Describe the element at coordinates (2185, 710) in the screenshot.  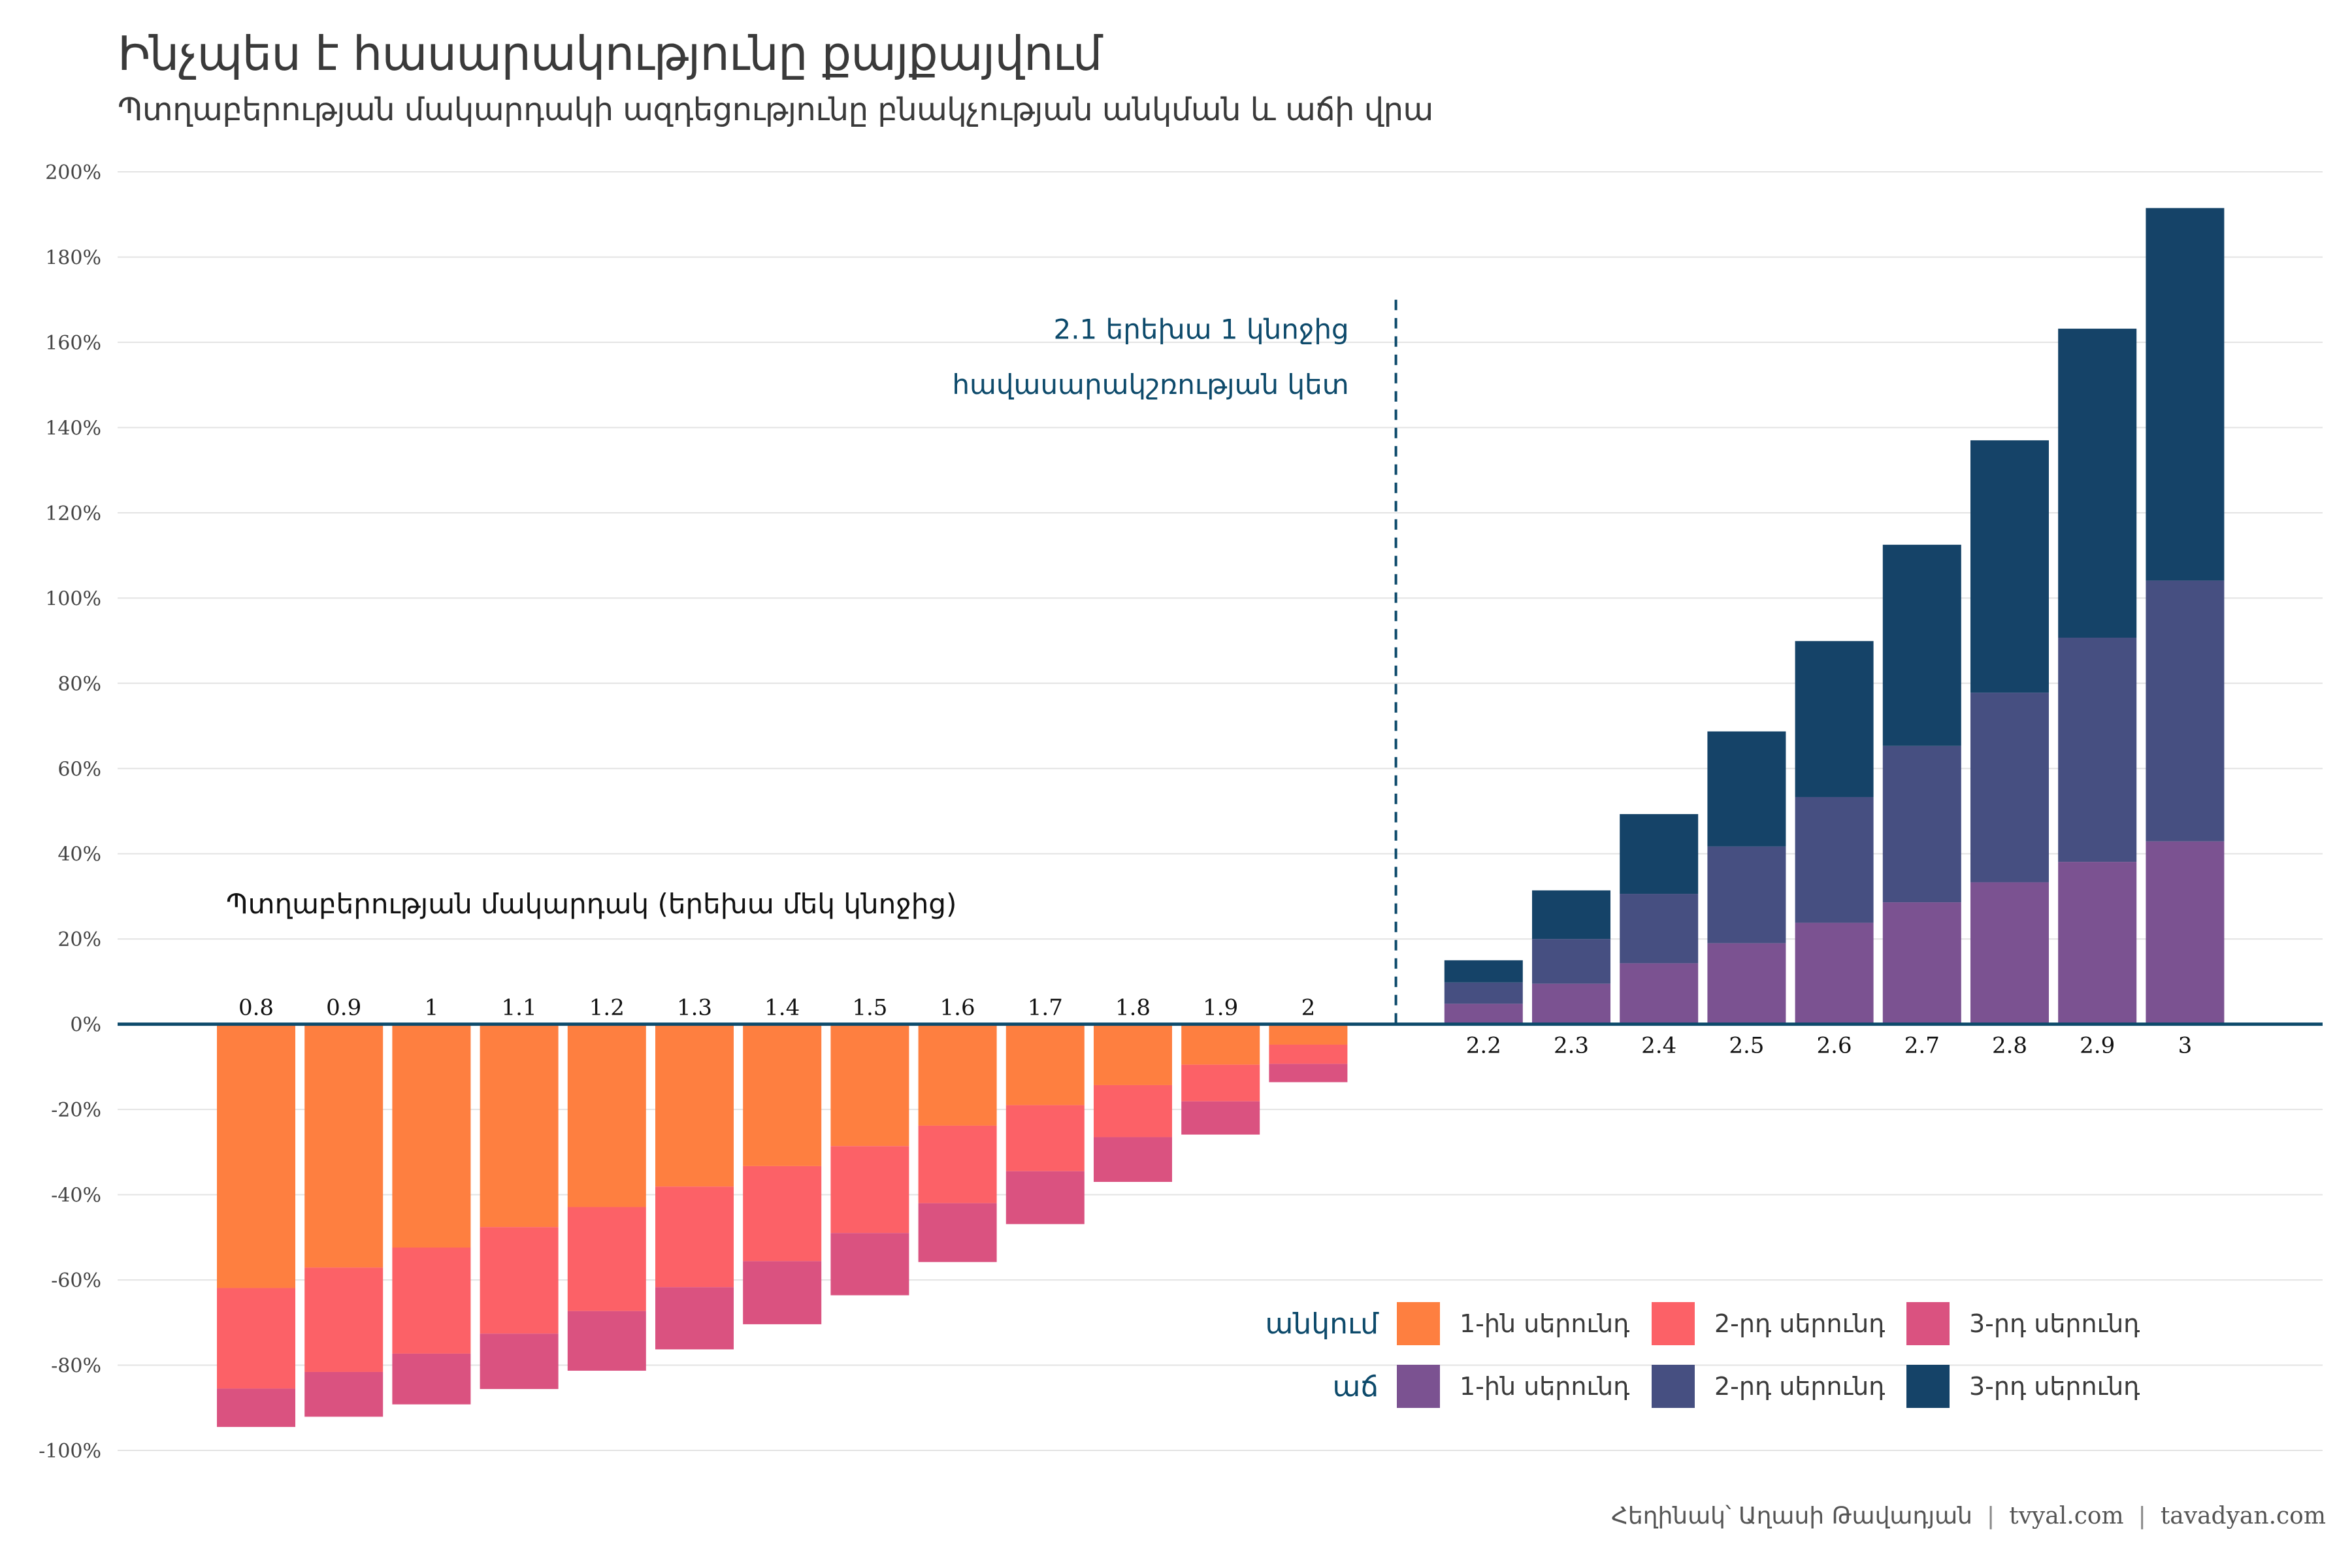
I see `bar-3-gen2` at that location.